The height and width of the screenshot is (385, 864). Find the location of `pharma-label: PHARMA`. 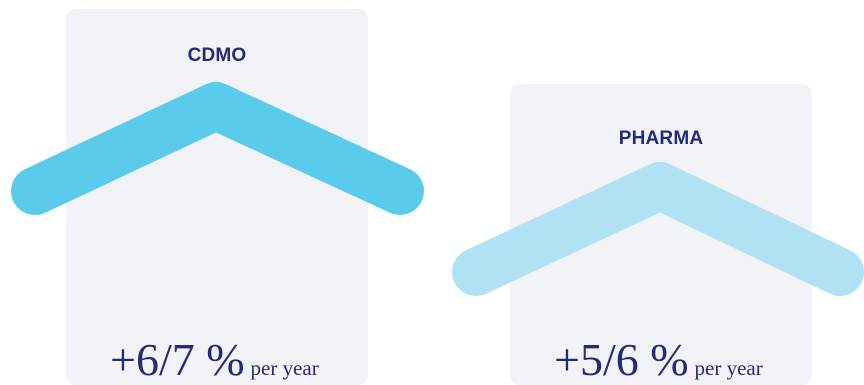

pharma-label: PHARMA is located at coordinates (661, 138).